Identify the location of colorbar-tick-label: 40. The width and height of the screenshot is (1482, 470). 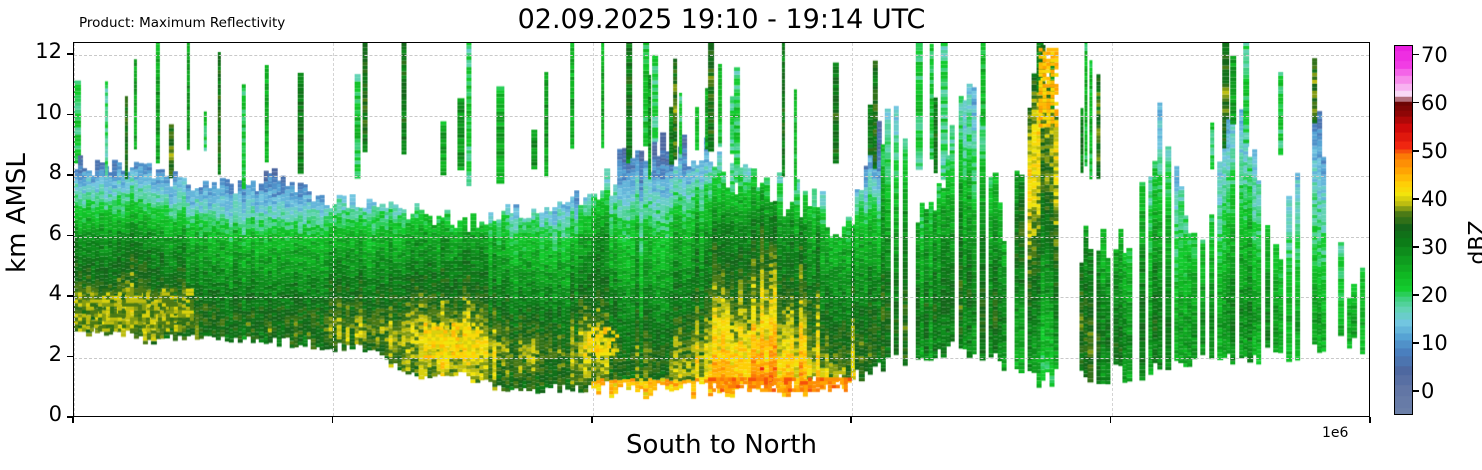
(1434, 198).